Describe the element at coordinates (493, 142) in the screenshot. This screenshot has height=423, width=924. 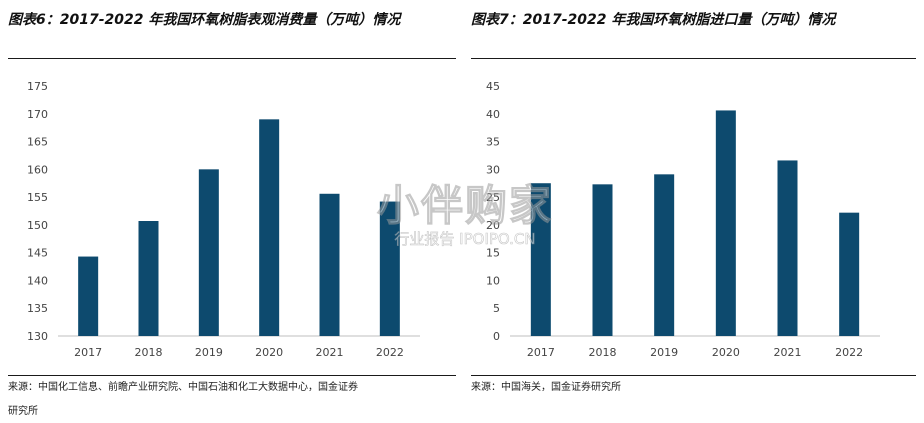
I see `imports-y-tick-label: 35` at that location.